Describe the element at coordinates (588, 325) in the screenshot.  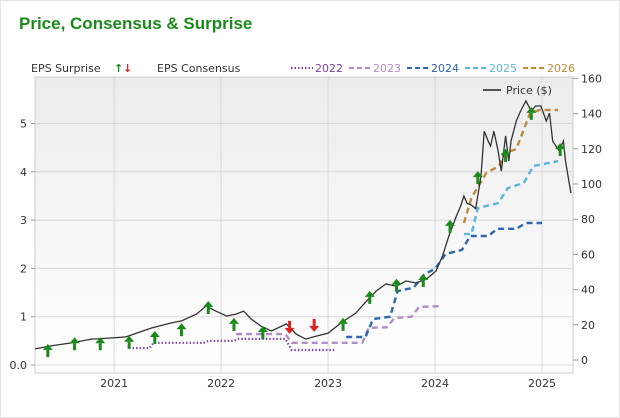
I see `right-tick-label: 20` at that location.